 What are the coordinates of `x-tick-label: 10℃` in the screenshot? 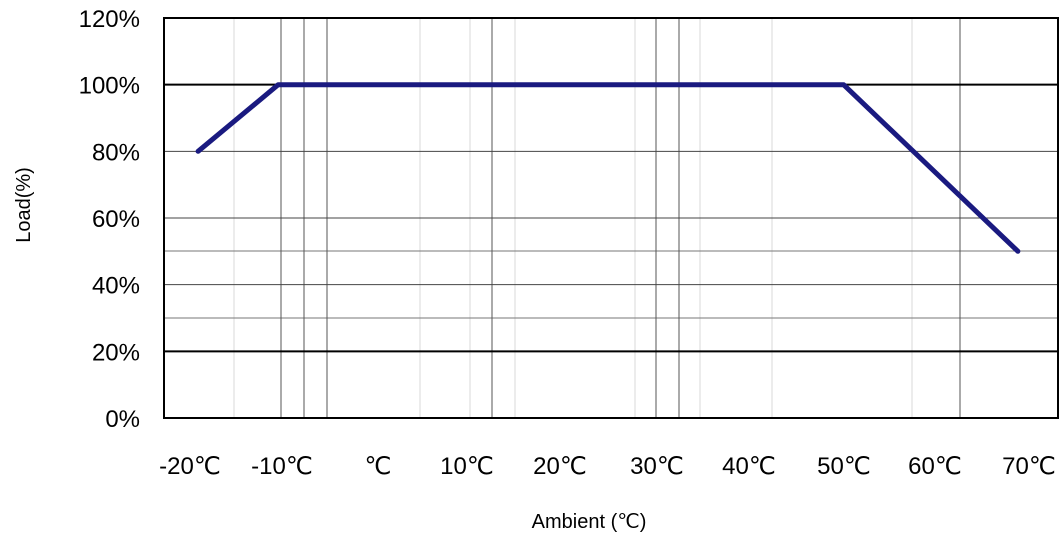 It's located at (467, 466).